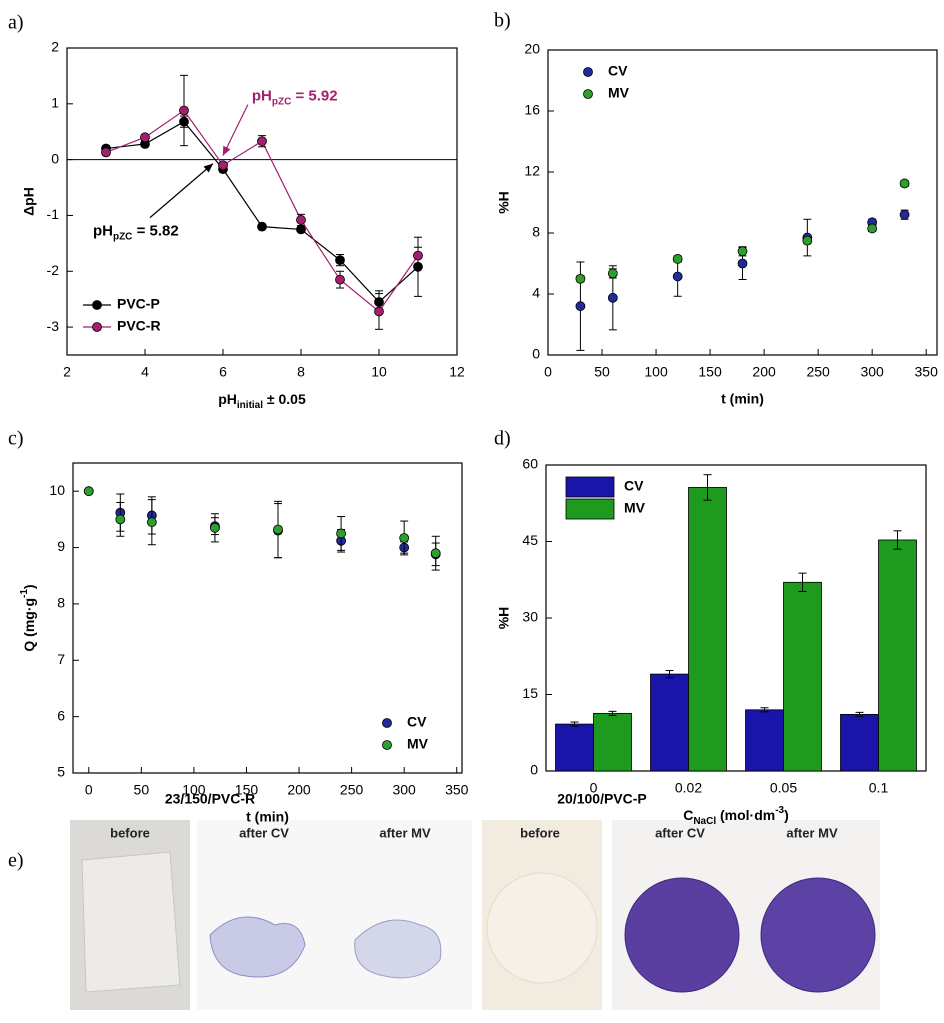 The width and height of the screenshot is (944, 1023). Describe the element at coordinates (67, 372) in the screenshot. I see `x-tick-label: 2` at that location.